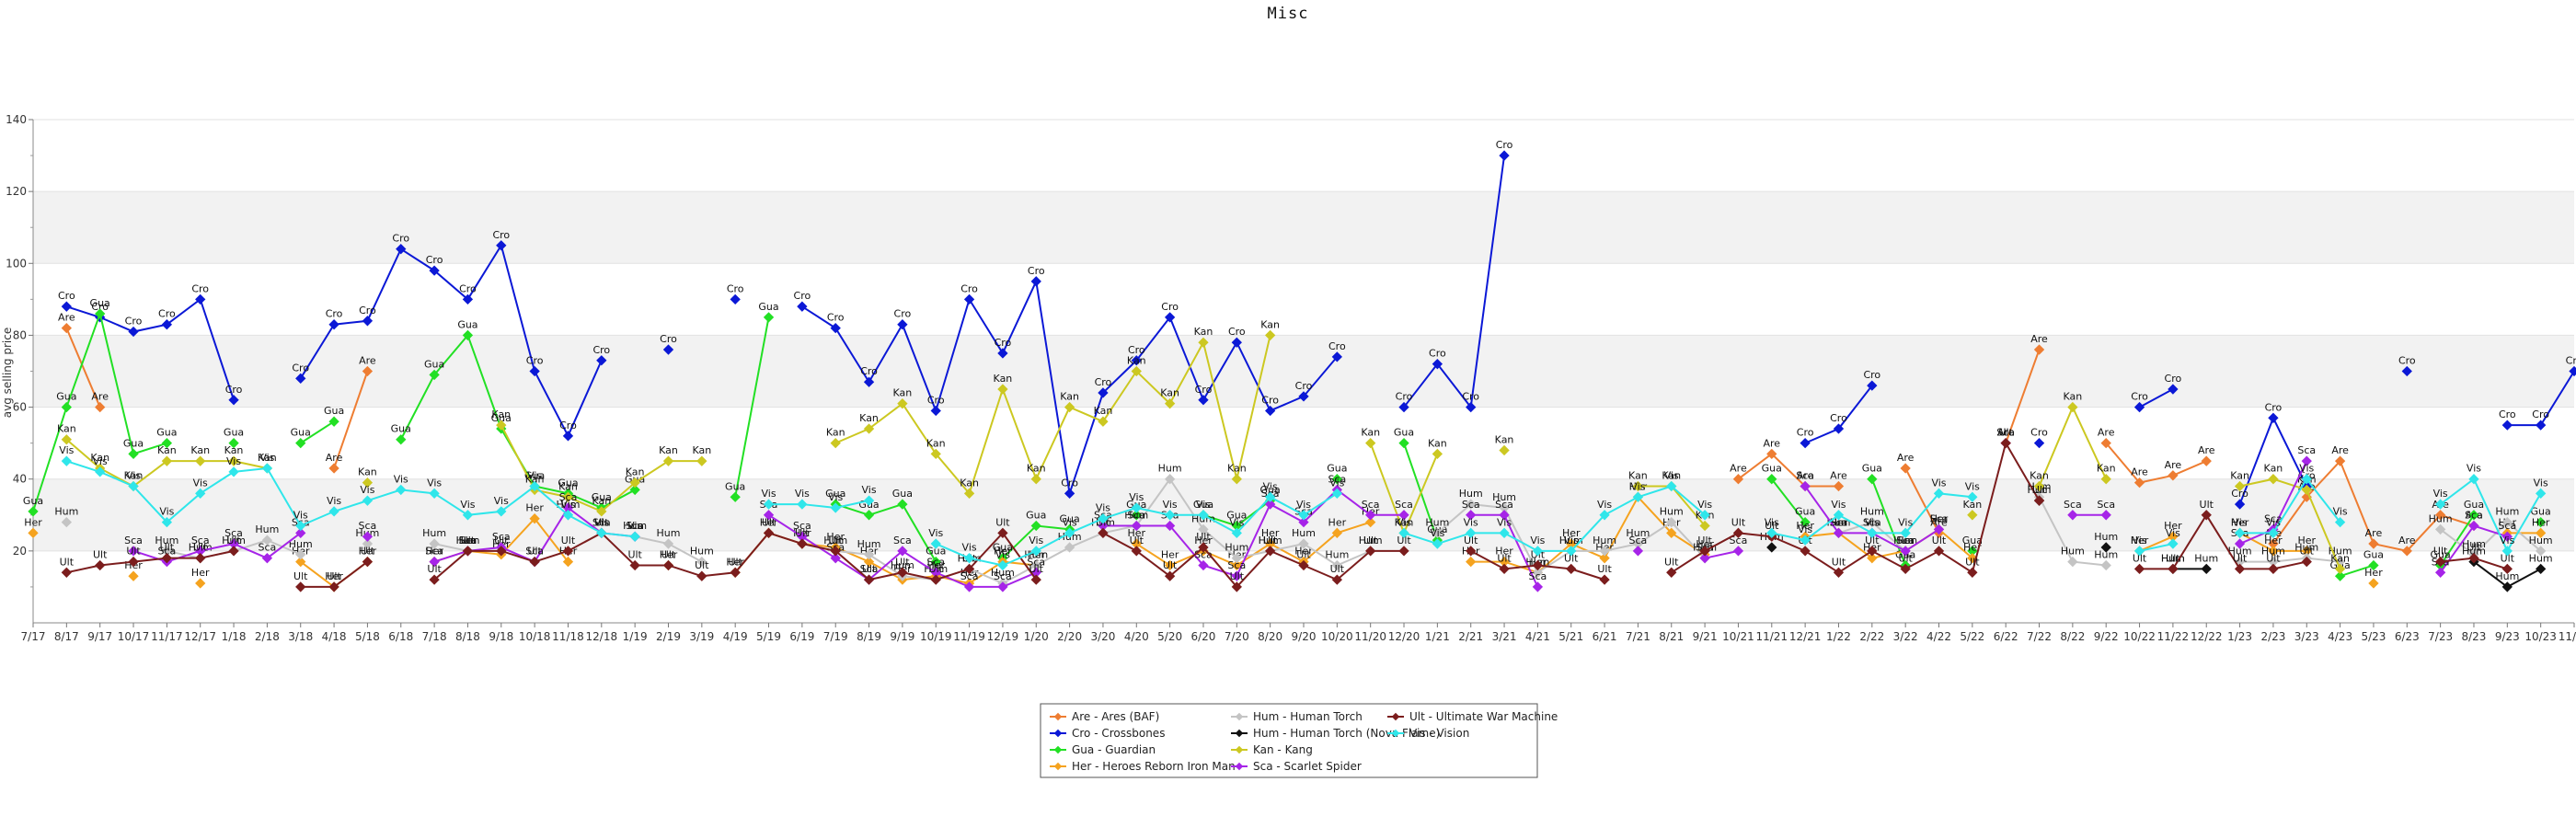 The width and height of the screenshot is (2576, 828). I want to click on x-tick-label: 3/18, so click(300, 636).